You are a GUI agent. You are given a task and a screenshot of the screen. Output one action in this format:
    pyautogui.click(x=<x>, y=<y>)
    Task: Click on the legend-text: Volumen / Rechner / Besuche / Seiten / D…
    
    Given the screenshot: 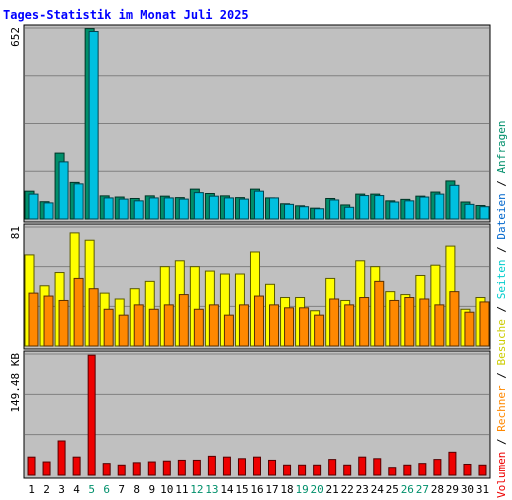 What is the action you would take?
    pyautogui.click(x=501, y=309)
    